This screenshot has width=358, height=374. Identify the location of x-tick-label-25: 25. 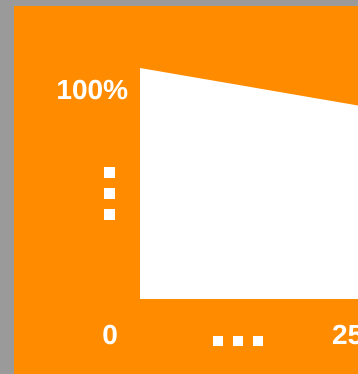
(345, 334).